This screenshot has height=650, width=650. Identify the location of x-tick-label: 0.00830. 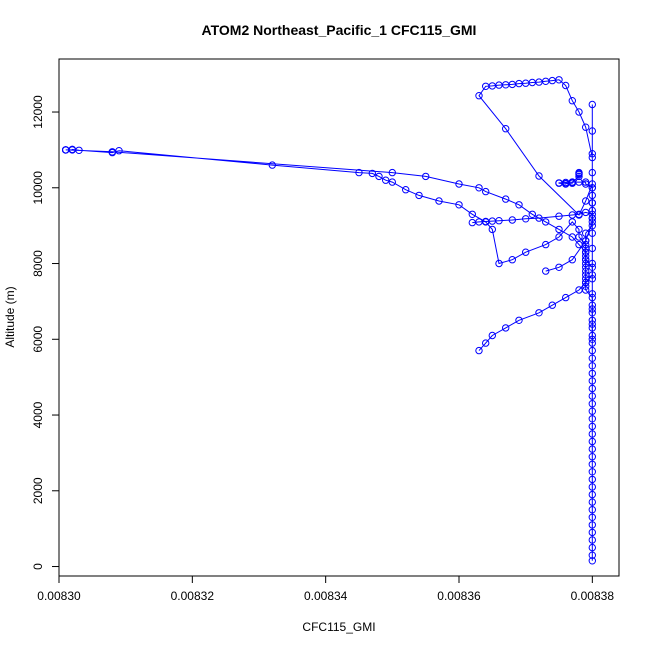
(59, 596).